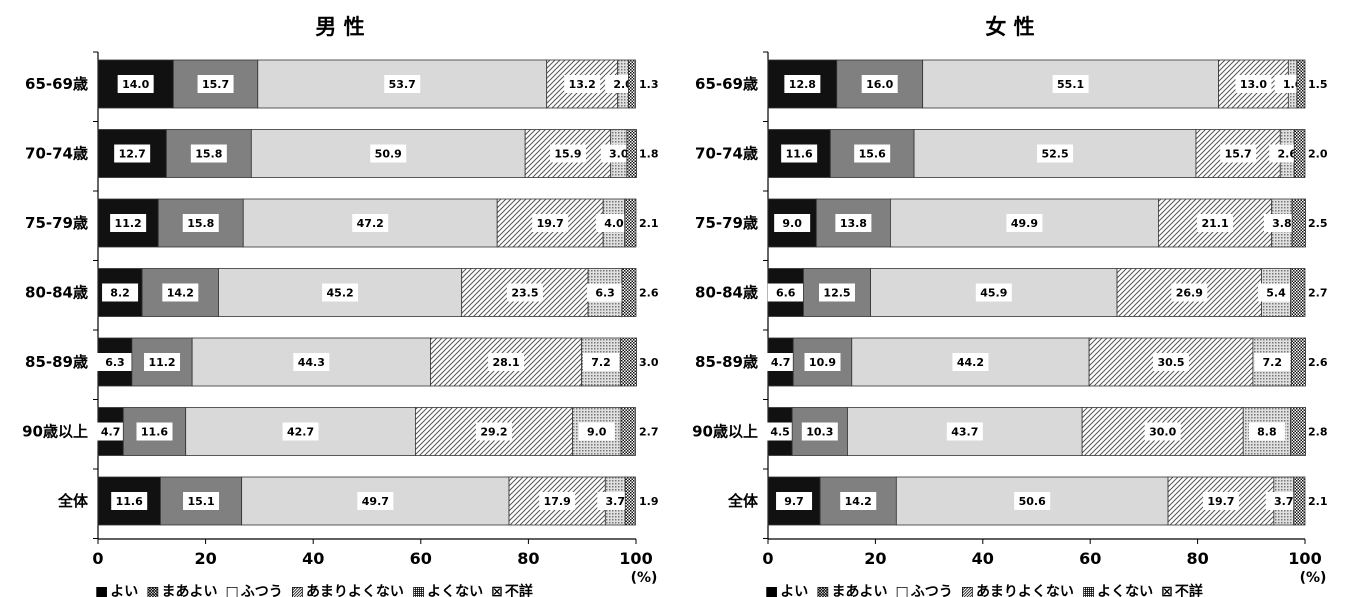 This screenshot has height=597, width=1345. Describe the element at coordinates (1253, 84) in the screenshot. I see `data-label: 13.0` at that location.